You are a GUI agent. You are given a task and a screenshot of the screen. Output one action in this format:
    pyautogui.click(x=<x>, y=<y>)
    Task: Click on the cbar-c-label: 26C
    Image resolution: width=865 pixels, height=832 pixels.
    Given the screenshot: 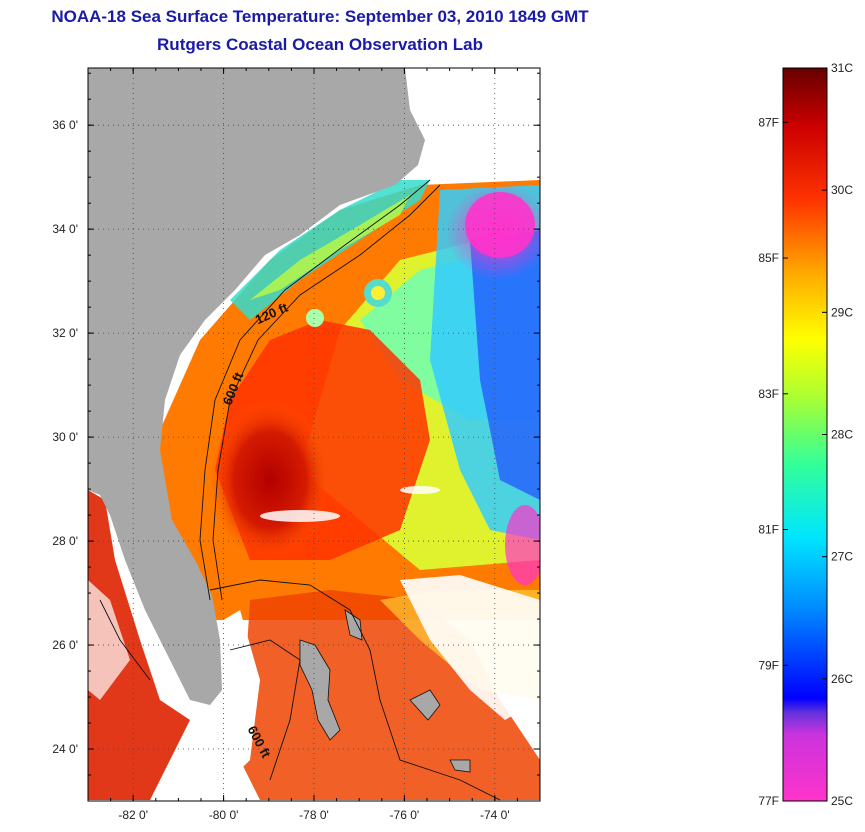 What is the action you would take?
    pyautogui.click(x=842, y=679)
    